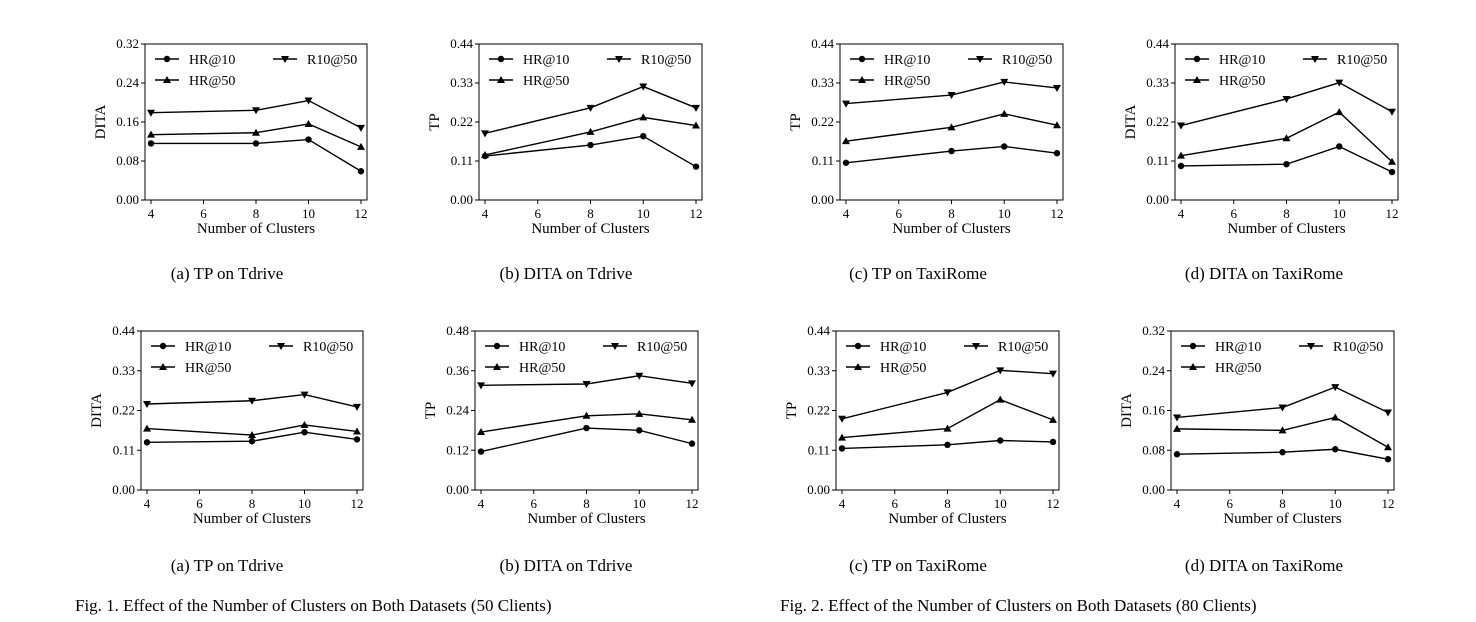  Describe the element at coordinates (127, 121) in the screenshot. I see `y-tick-label: 0.16` at that location.